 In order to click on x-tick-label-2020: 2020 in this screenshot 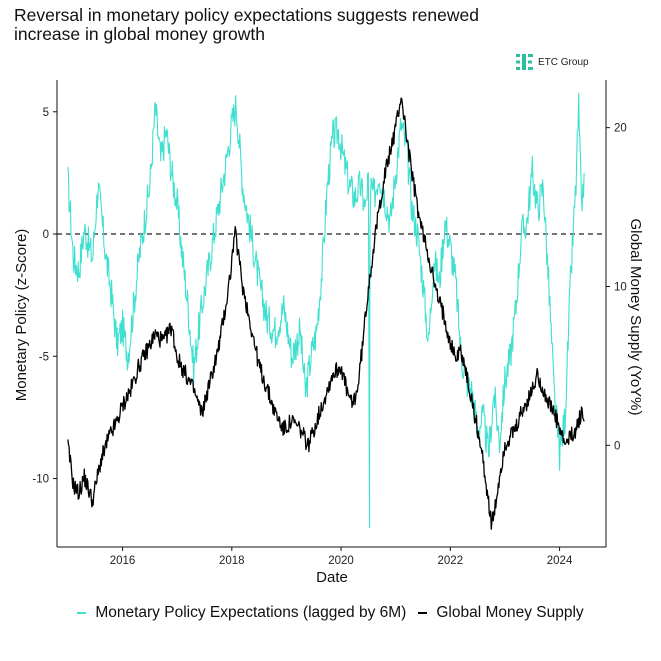, I will do `click(341, 561)`.